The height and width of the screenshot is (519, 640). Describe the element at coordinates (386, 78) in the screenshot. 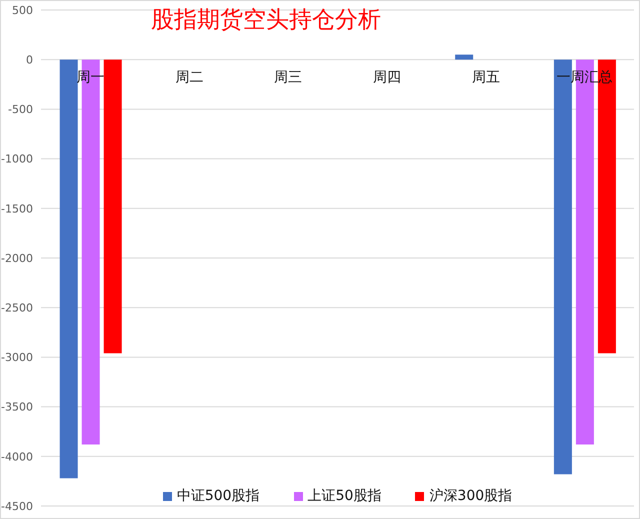

I see `x-tick-label: 周四` at that location.